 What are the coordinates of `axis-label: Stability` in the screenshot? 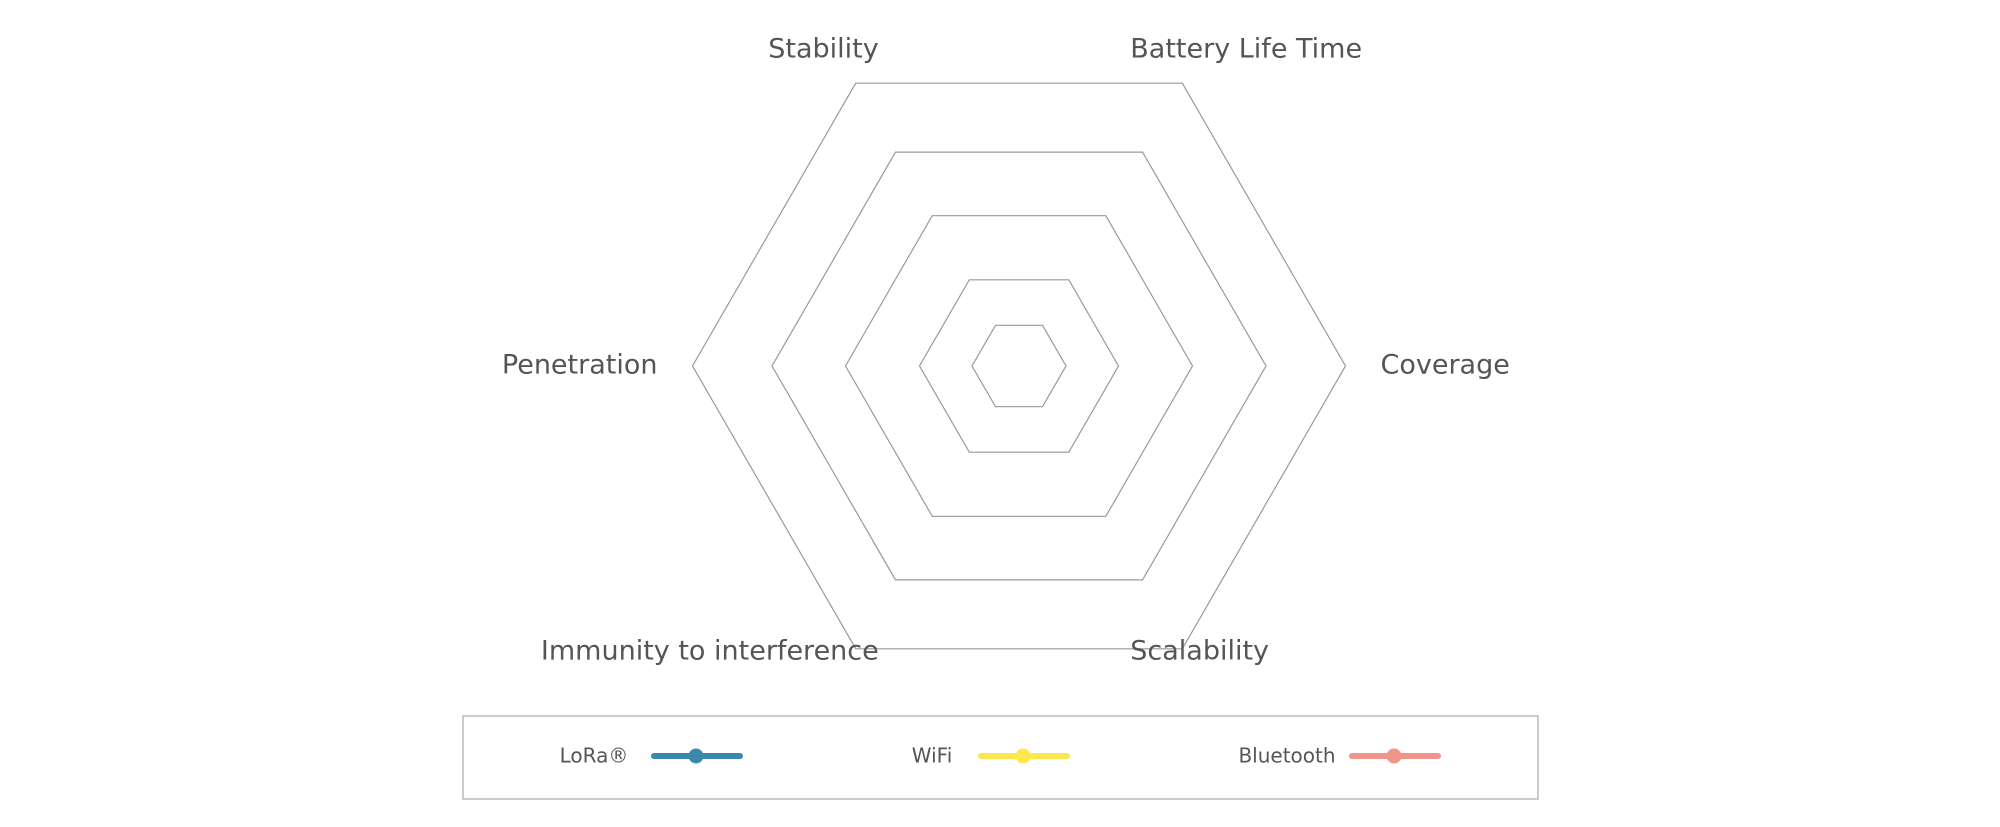 It's located at (823, 49).